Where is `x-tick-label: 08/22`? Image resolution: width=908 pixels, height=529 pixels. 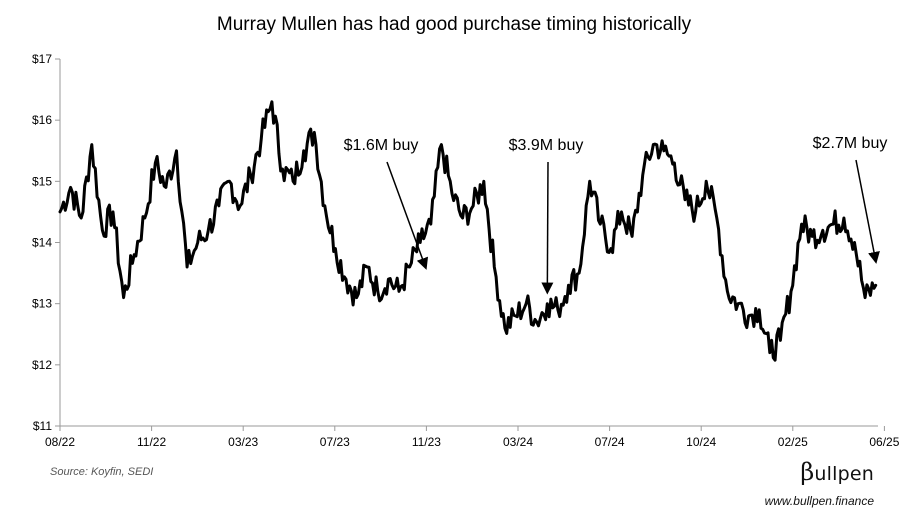 x-tick-label: 08/22 is located at coordinates (60, 442).